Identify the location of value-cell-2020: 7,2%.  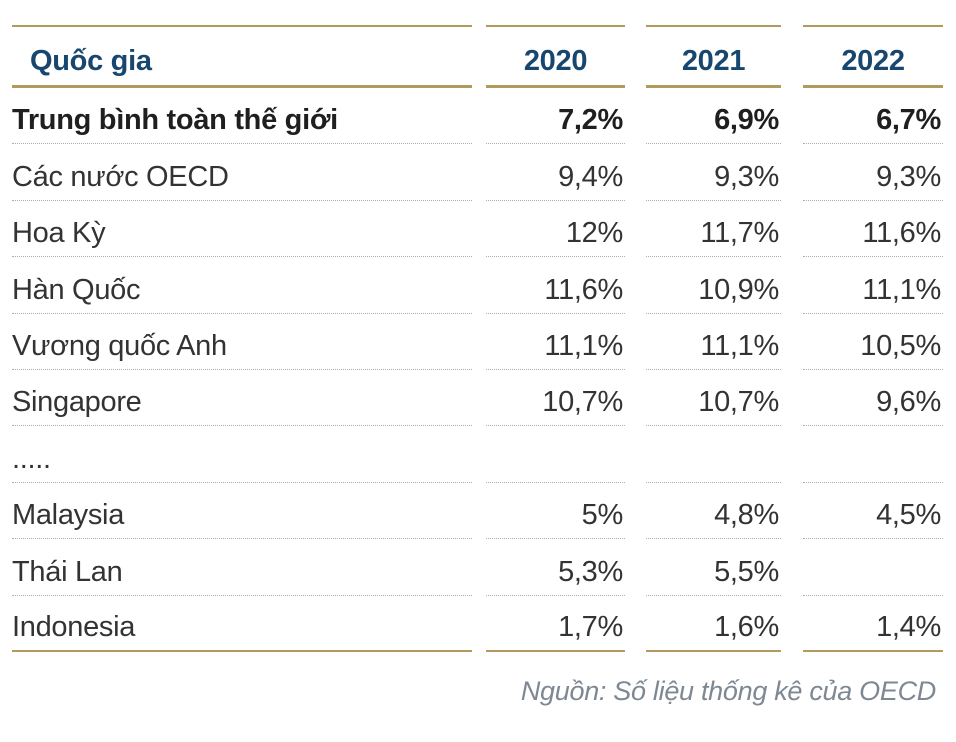
(555, 116).